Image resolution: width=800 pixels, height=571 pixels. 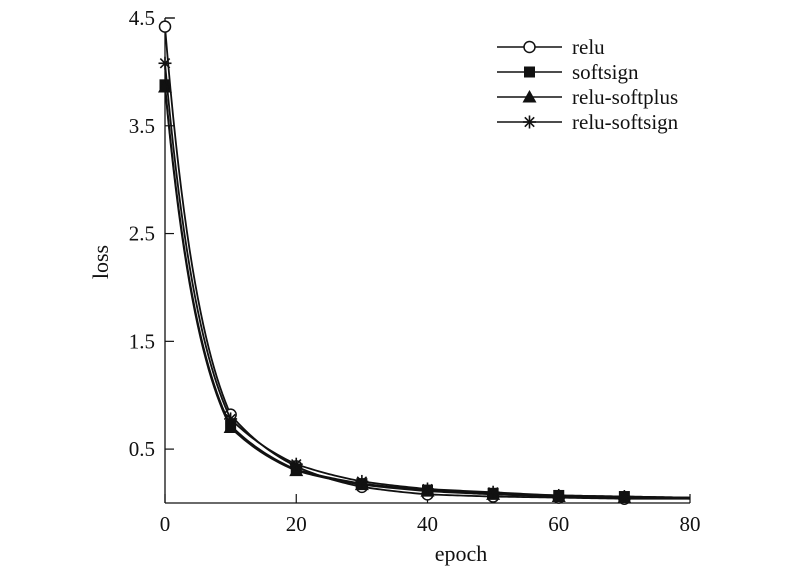 I want to click on y-tick-label: 3.5, so click(x=142, y=126).